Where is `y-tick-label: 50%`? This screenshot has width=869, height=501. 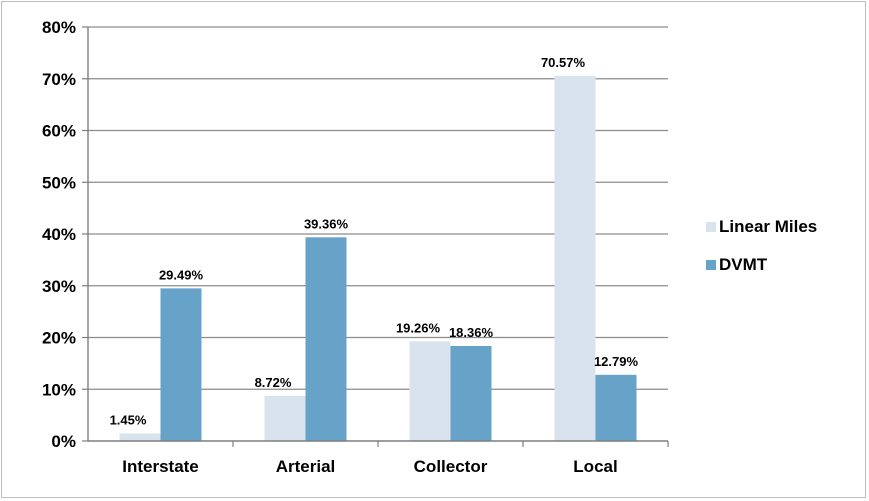
y-tick-label: 50% is located at coordinates (59, 182).